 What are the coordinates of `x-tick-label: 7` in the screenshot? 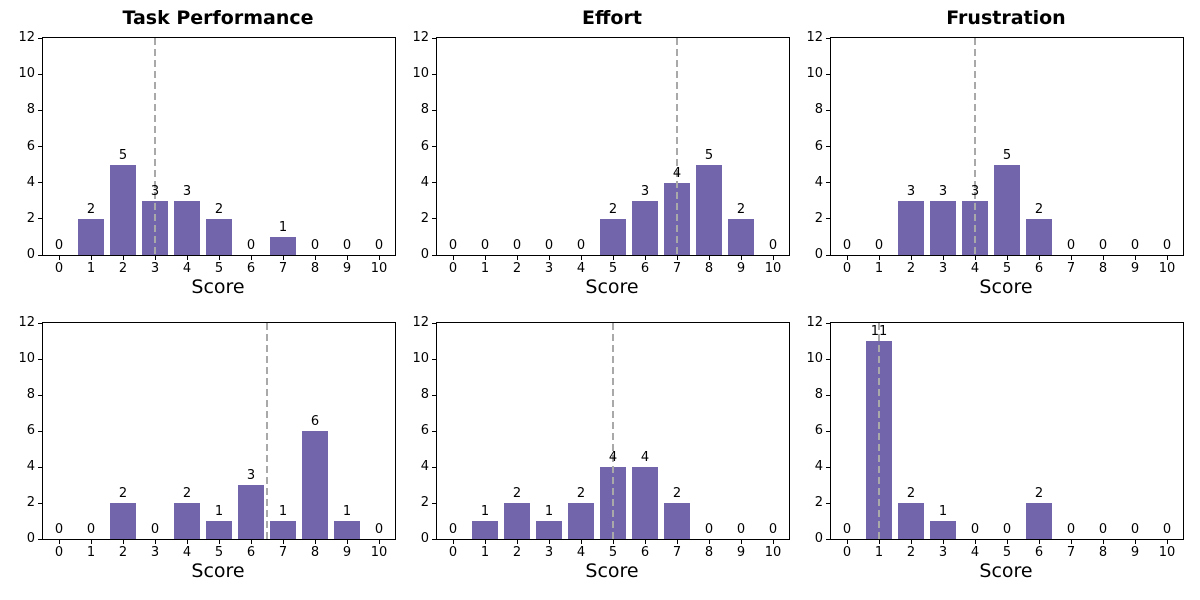 It's located at (677, 552).